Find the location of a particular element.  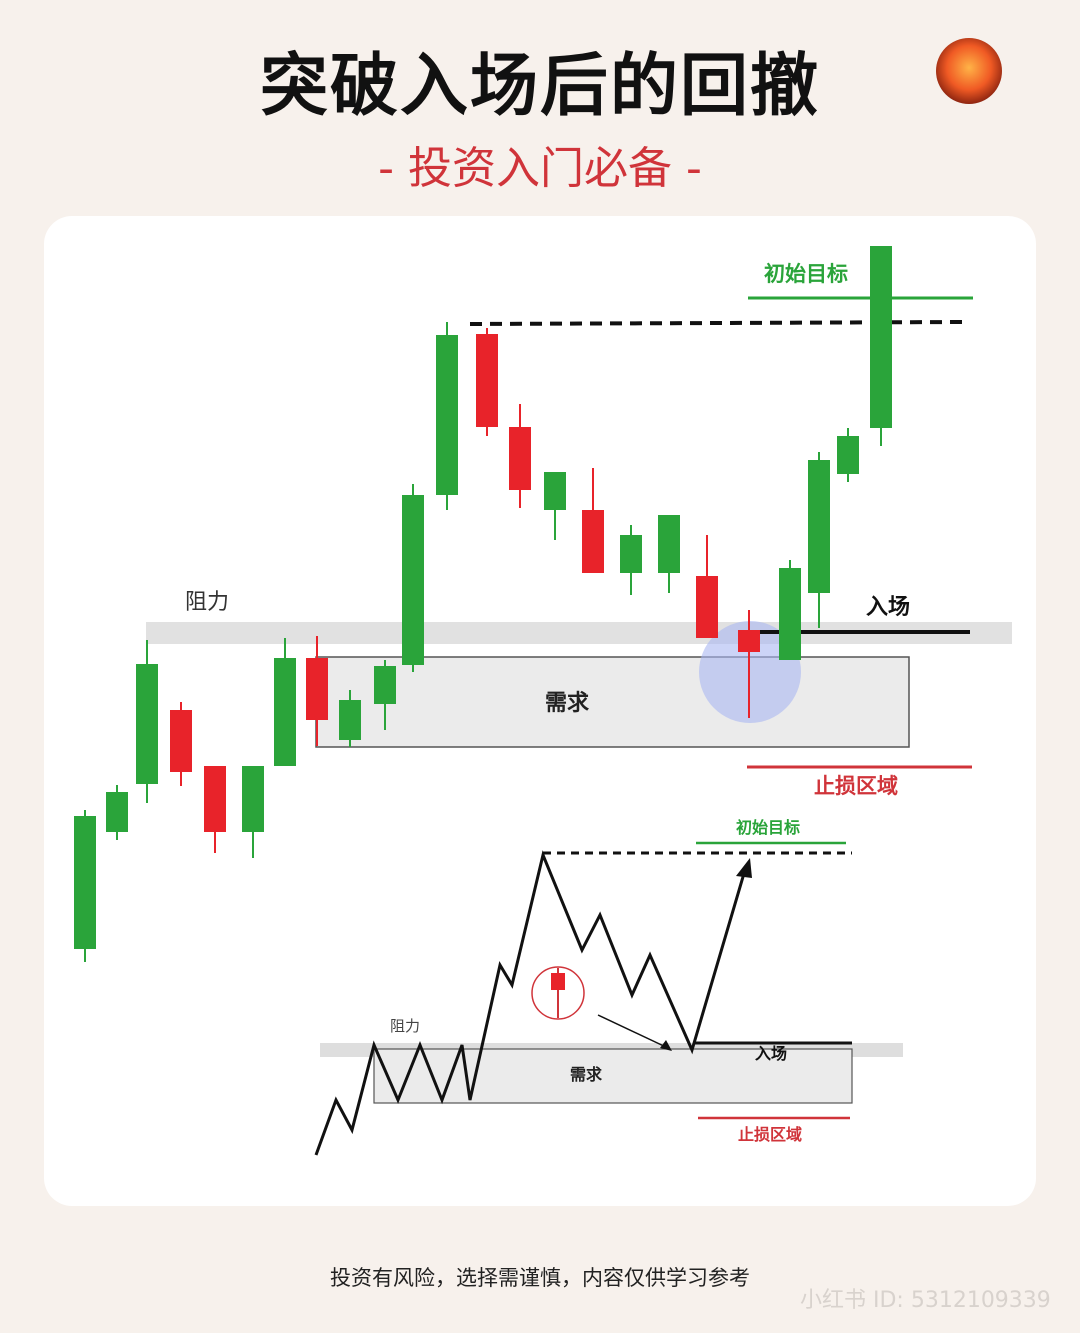

mini-stop-label: 止损区域 is located at coordinates (770, 1134).